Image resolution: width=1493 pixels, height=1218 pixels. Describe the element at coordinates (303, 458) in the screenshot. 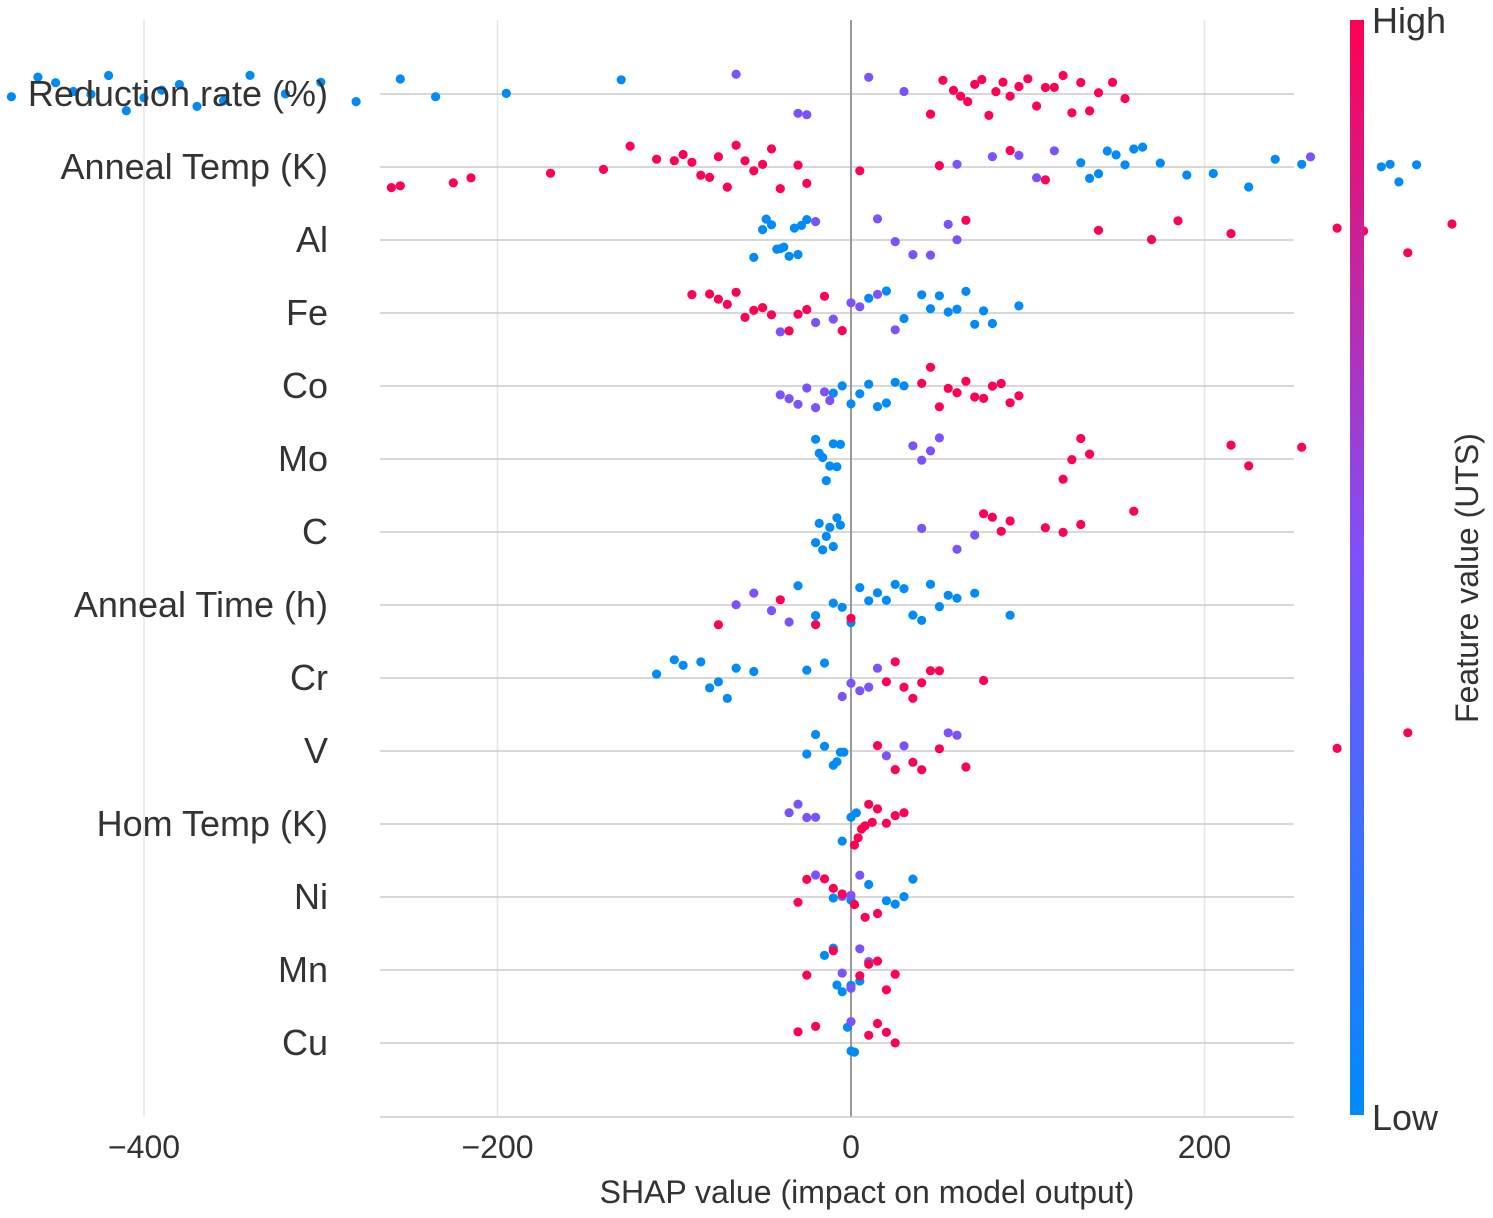

I see `feature-label: Mo` at that location.